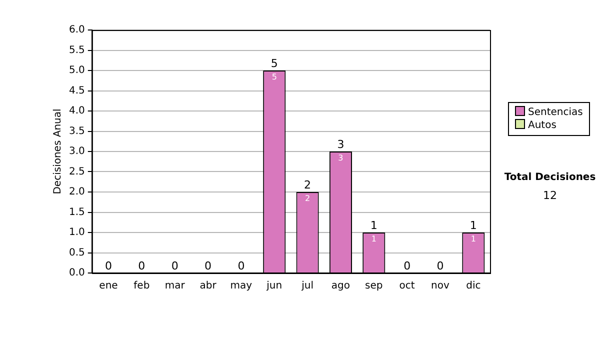  Describe the element at coordinates (473, 286) in the screenshot. I see `x-tick-label: dic` at that location.